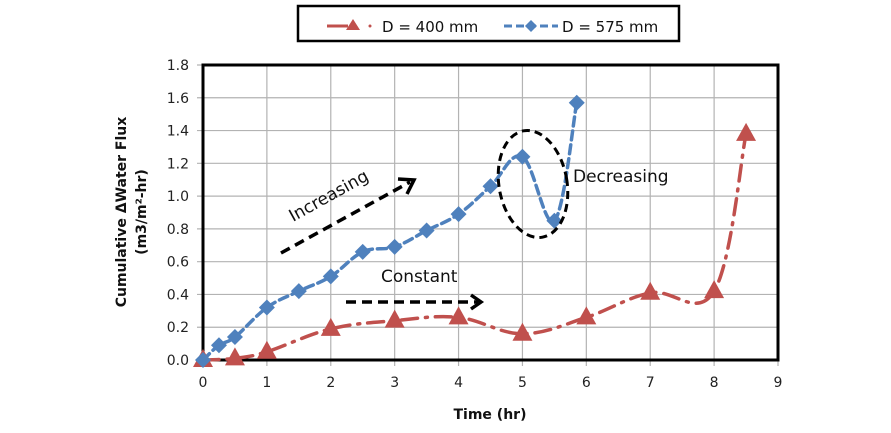  What do you see at coordinates (531, 26) in the screenshot?
I see `diamond-marker-icon` at bounding box center [531, 26].